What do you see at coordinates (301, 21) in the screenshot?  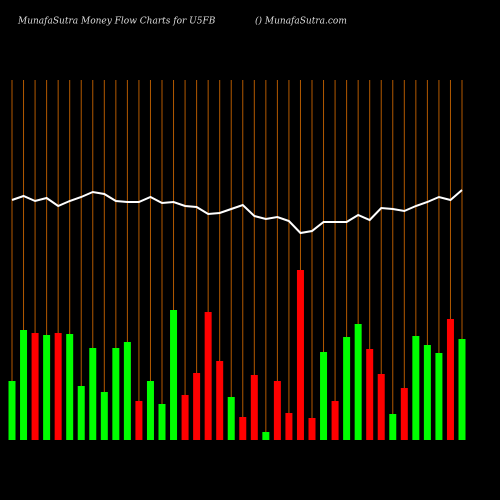 I see `chart-subtitle: () MunafaSutra.com` at bounding box center [301, 21].